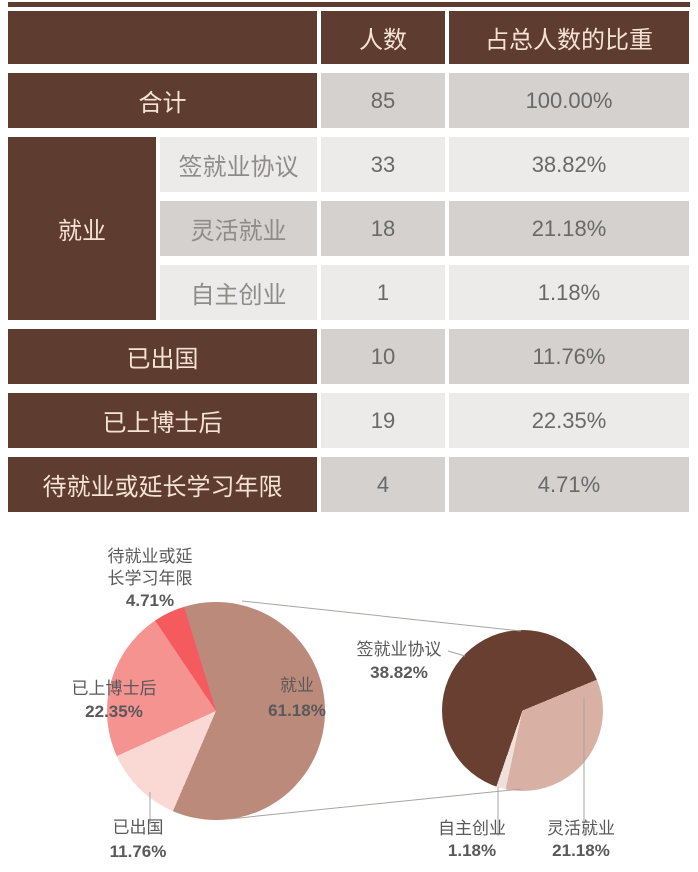  I want to click on row-abroad-share: 11.76%, so click(569, 356).